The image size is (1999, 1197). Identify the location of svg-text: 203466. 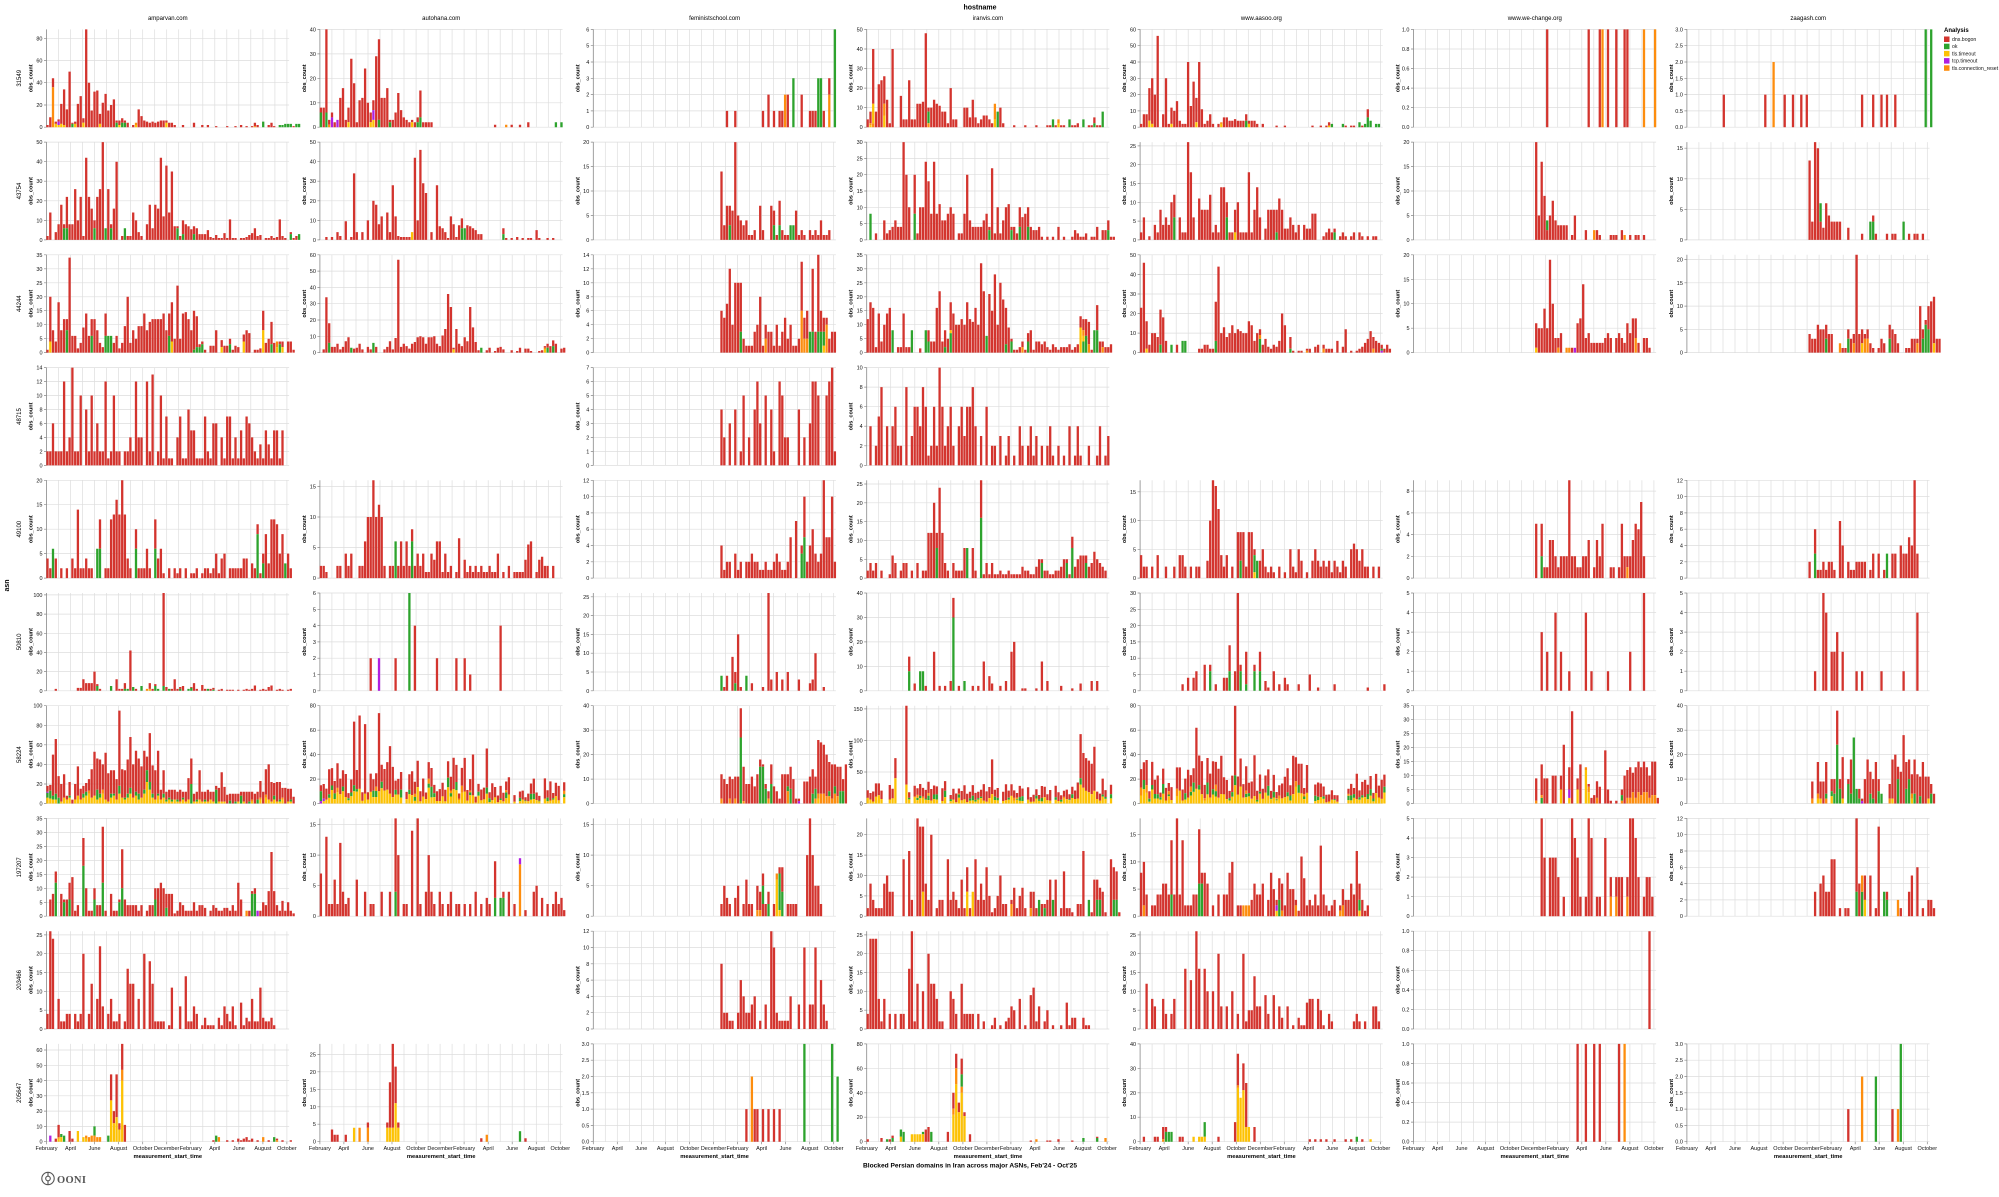
(20, 979).